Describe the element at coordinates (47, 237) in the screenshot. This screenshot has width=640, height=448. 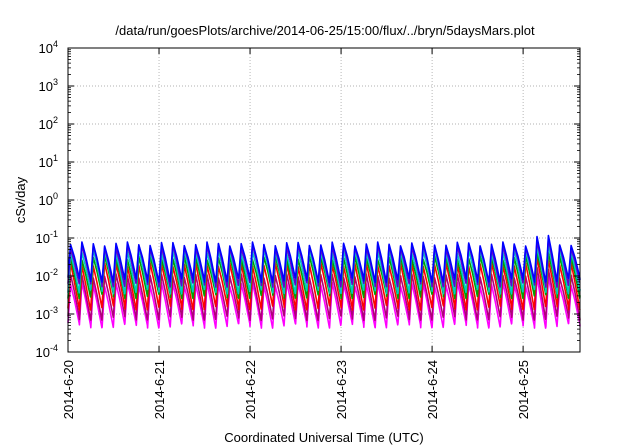
I see `y-tick-label: 10⁻¹` at that location.